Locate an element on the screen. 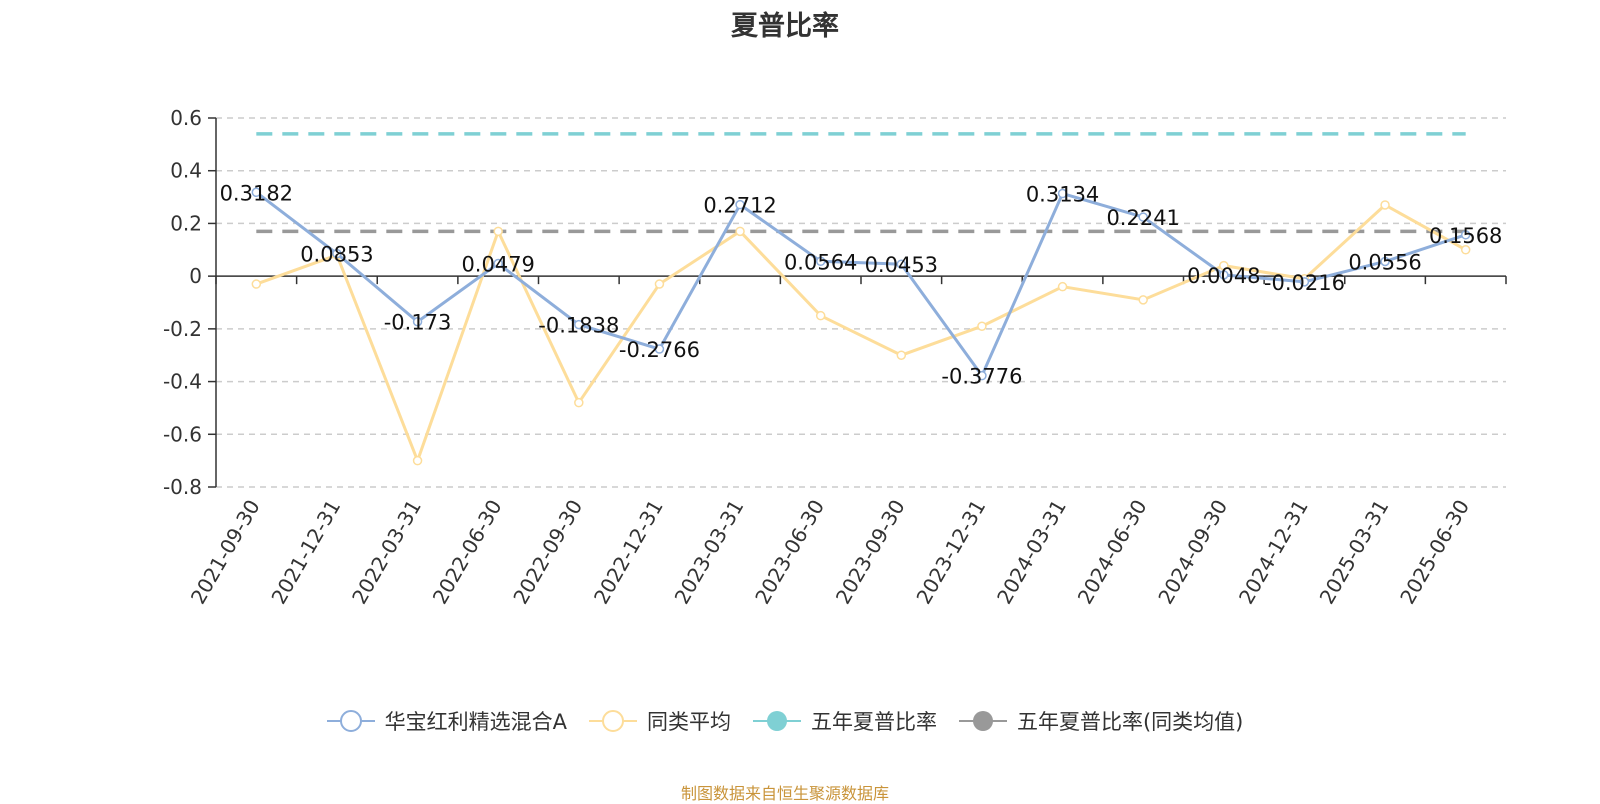 The width and height of the screenshot is (1600, 804). data-label: 0.2241 is located at coordinates (1142, 218).